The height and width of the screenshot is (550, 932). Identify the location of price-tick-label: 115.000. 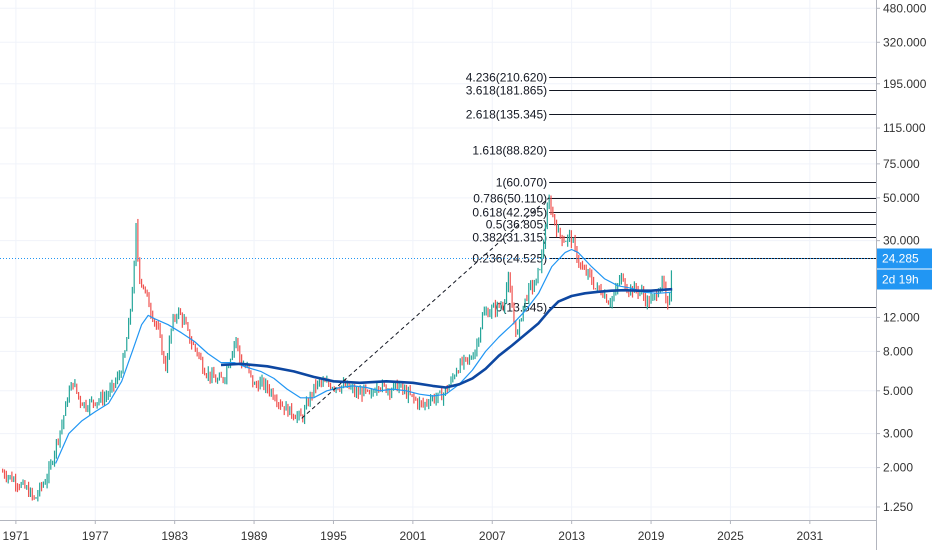
(904, 128).